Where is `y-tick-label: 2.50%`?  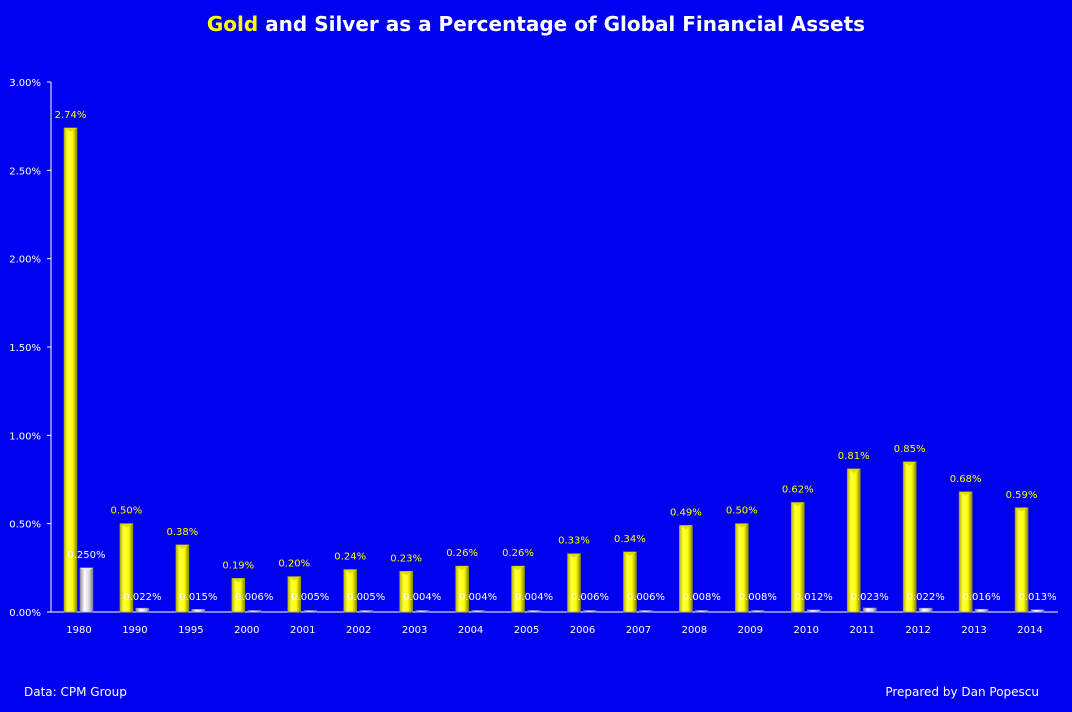
y-tick-label: 2.50% is located at coordinates (25, 171).